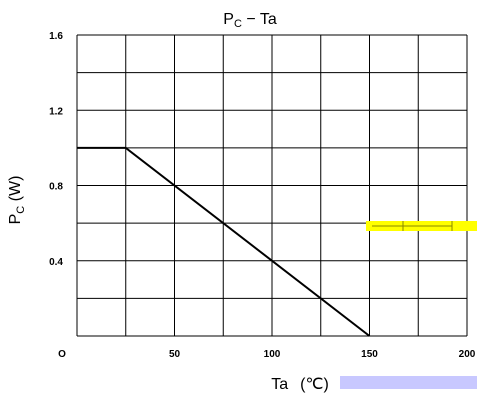 The height and width of the screenshot is (396, 477). I want to click on y-tick-label: 1.2, so click(56, 111).